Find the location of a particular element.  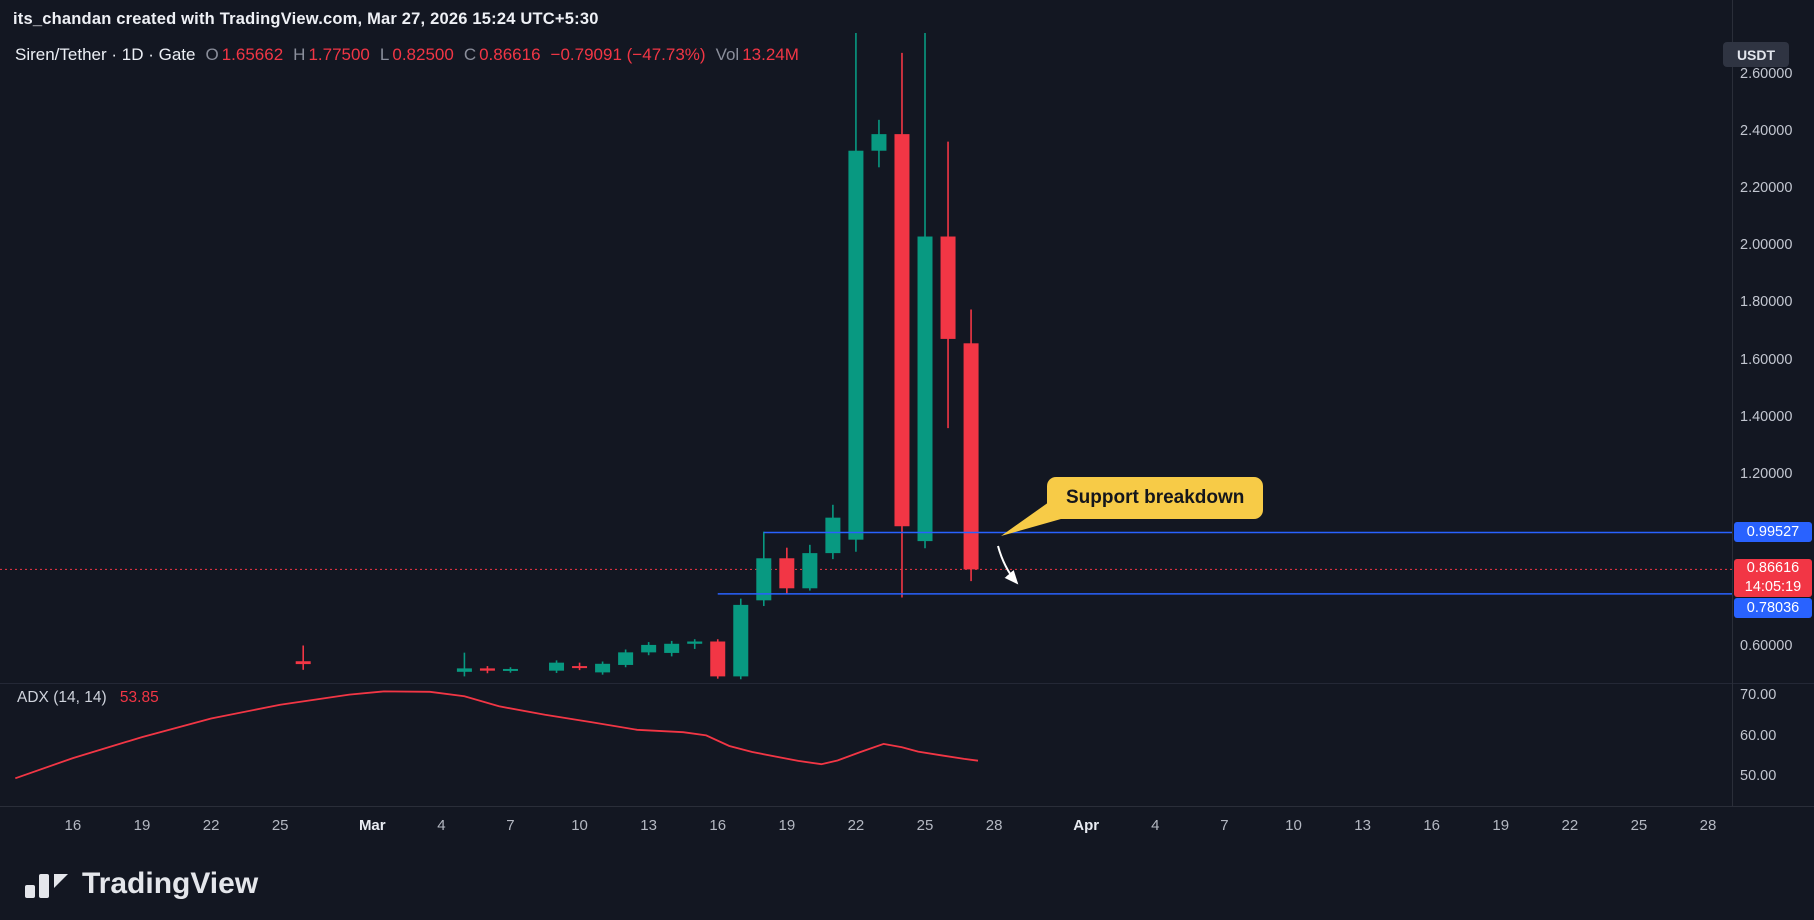

axis-border is located at coordinates (1732, 403).